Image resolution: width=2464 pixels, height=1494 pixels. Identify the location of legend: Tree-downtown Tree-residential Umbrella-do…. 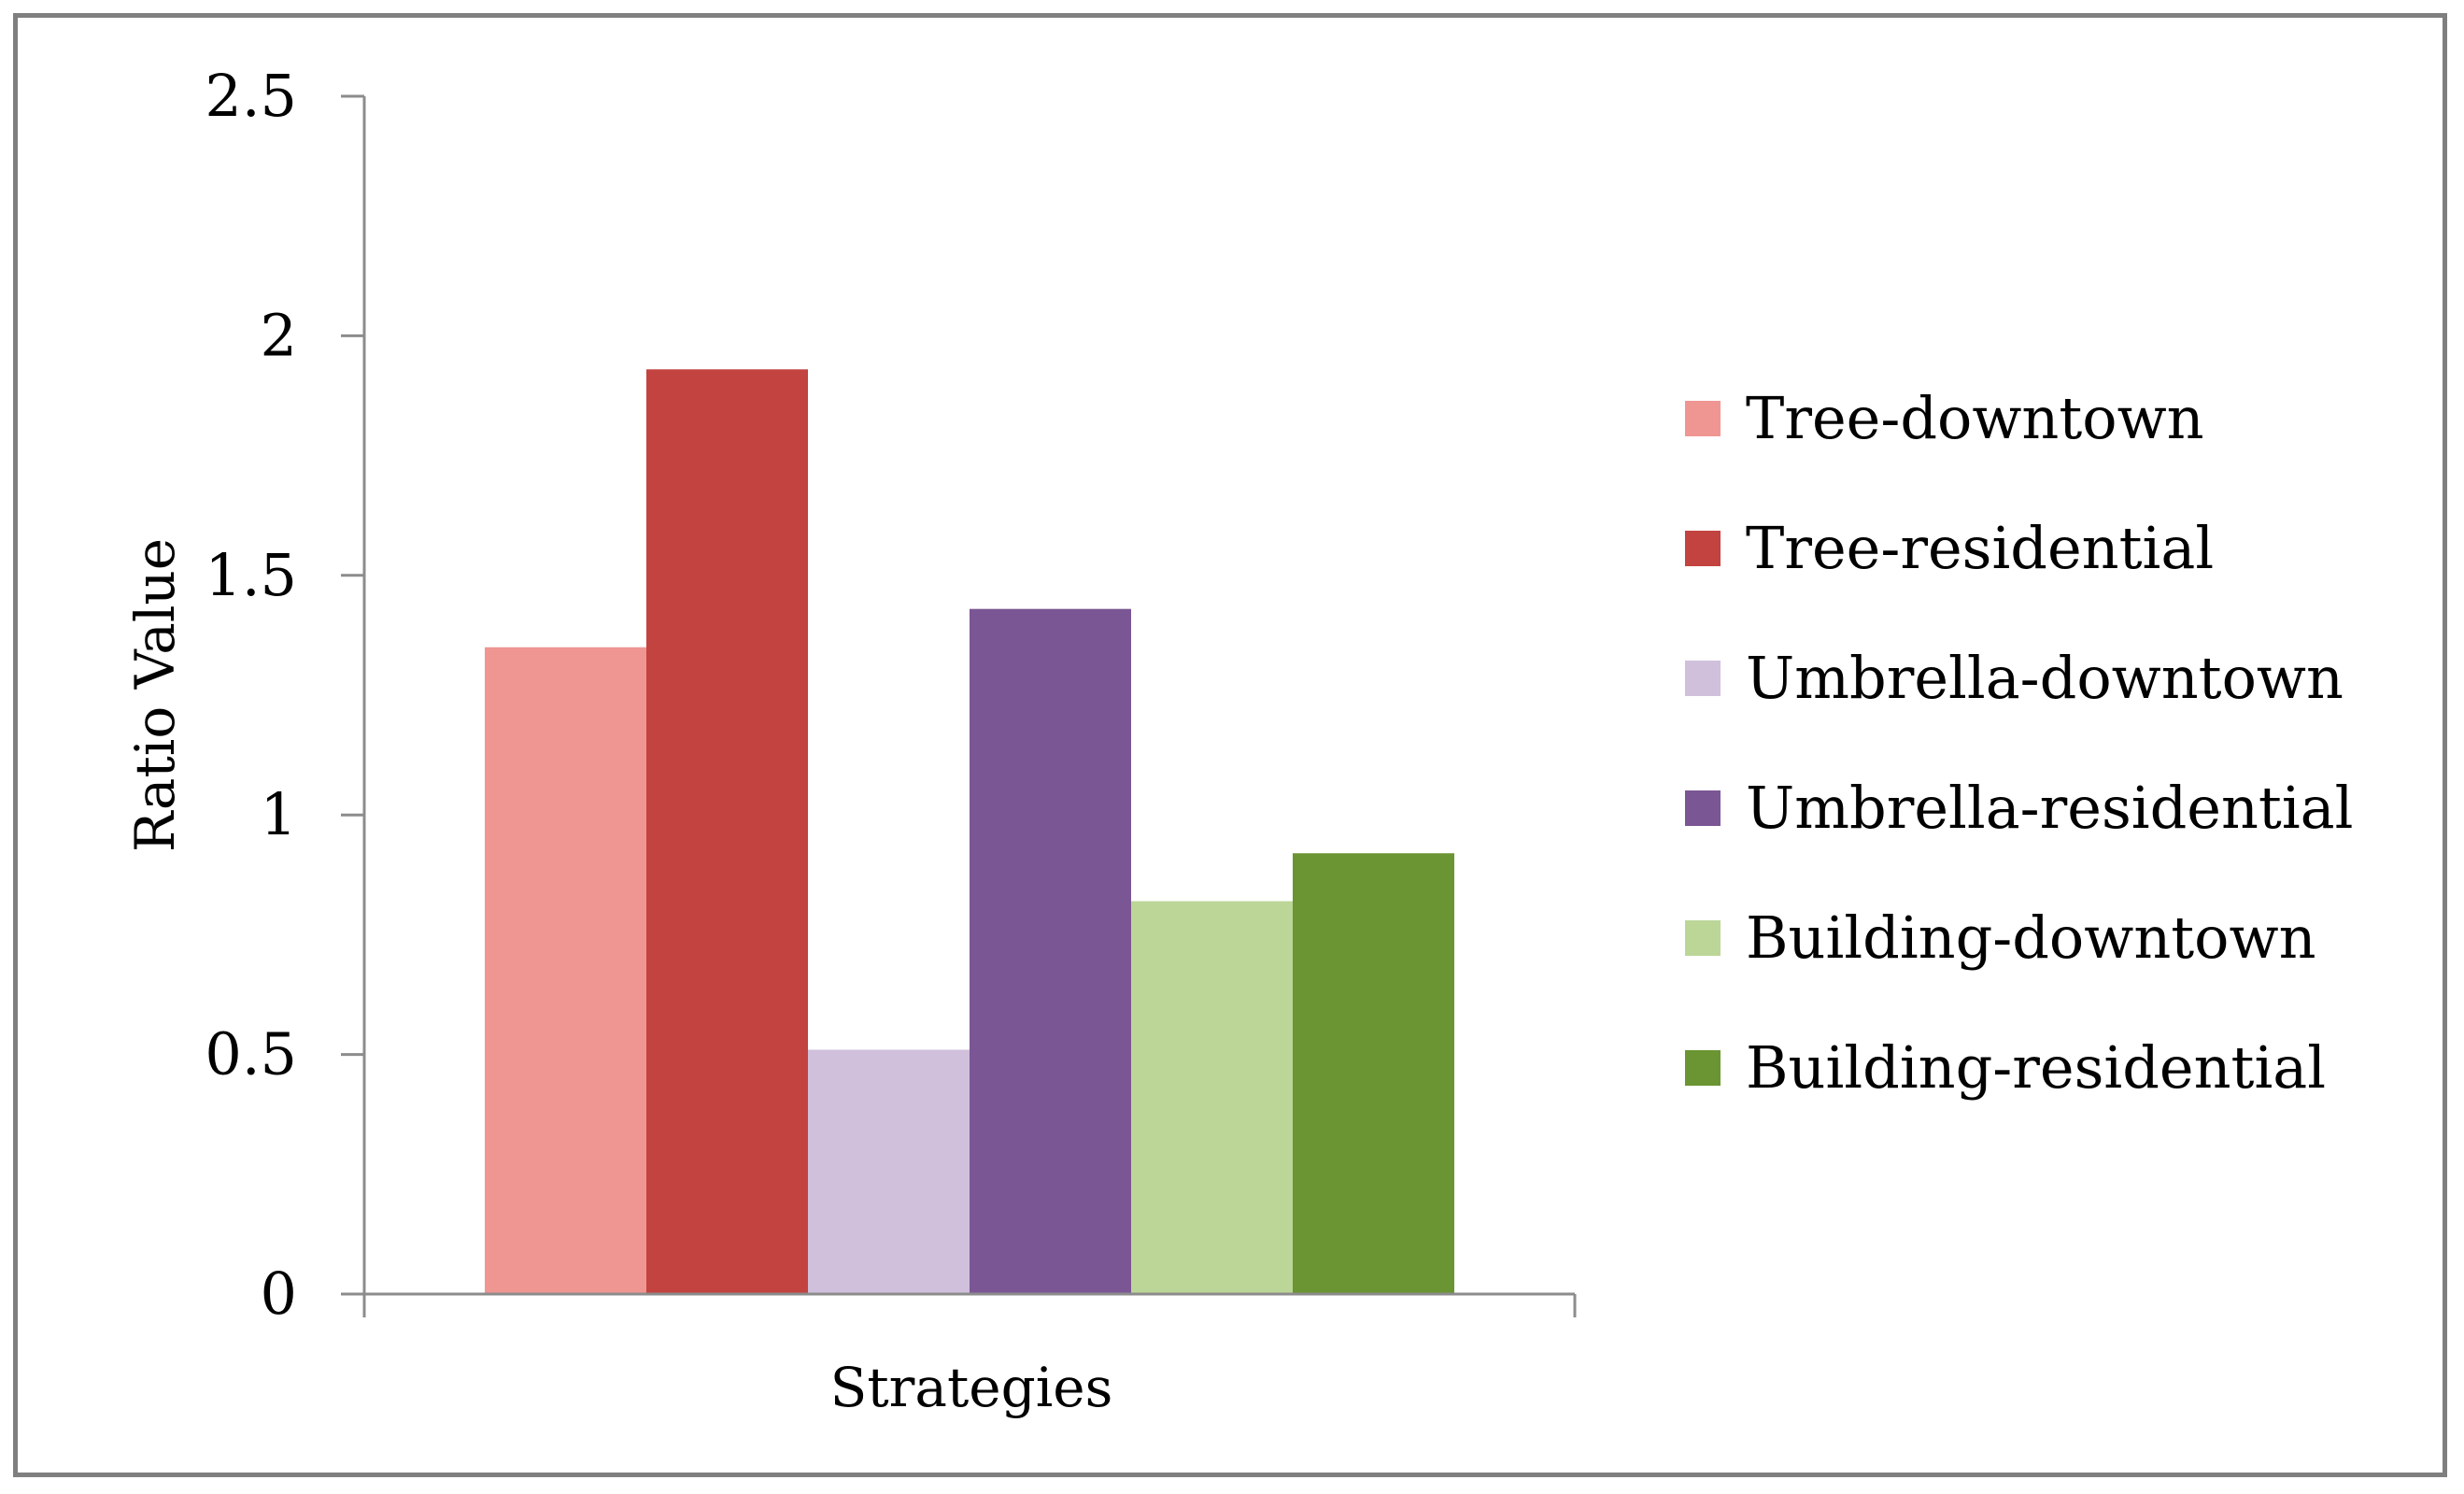
(2019, 743).